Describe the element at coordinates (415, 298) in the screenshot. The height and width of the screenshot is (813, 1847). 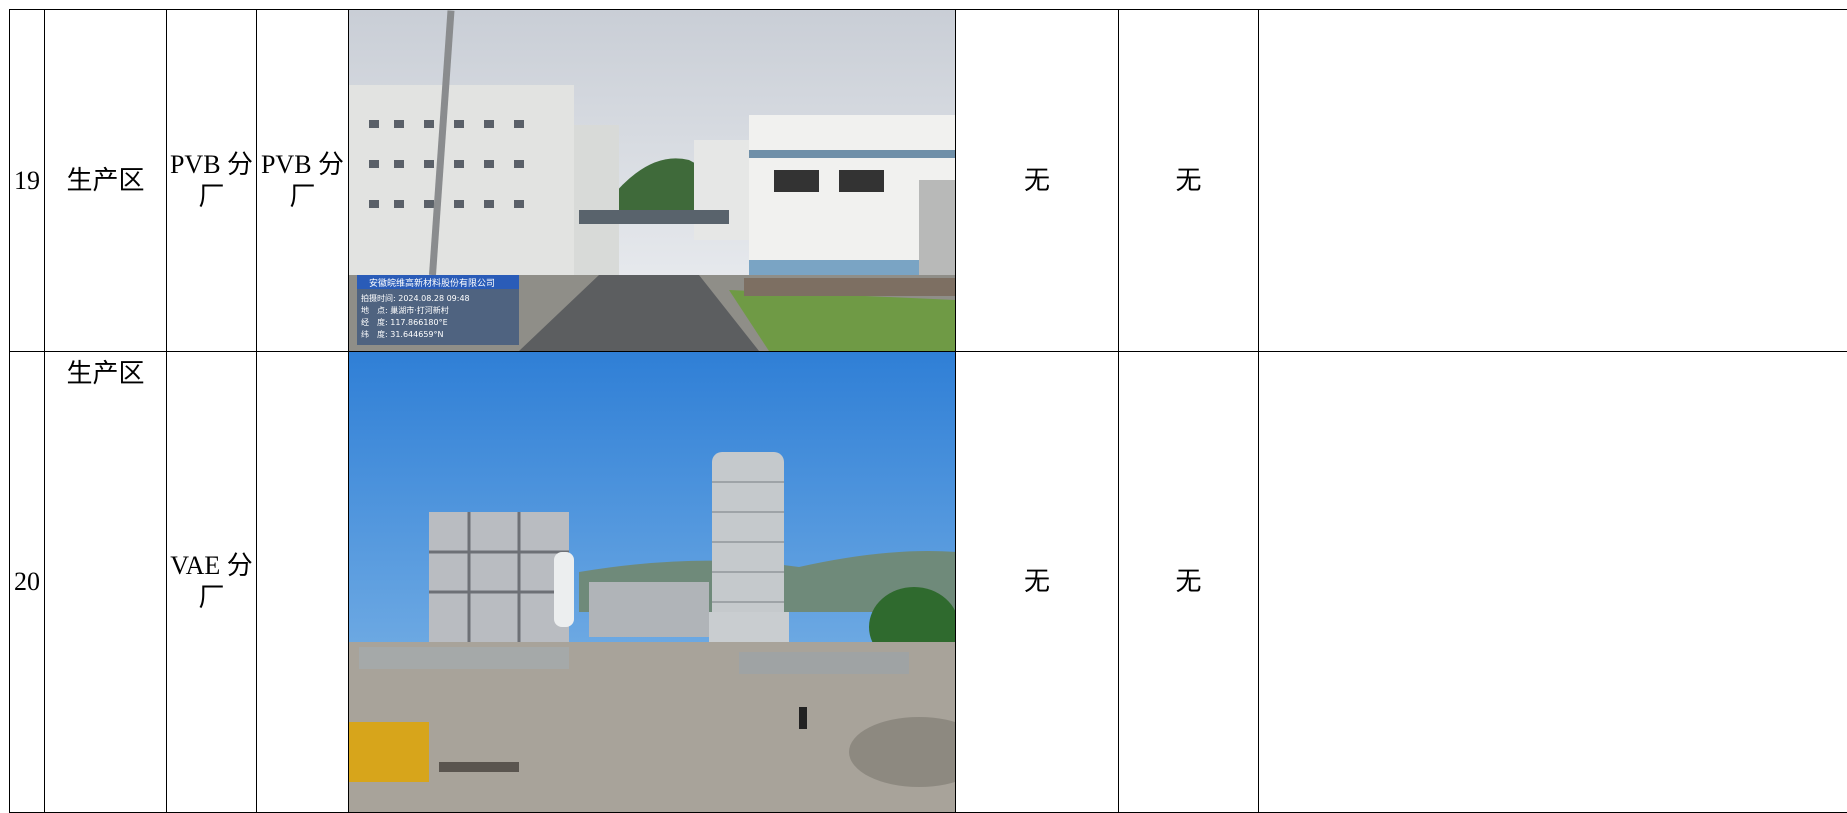
I see `photo-stamp-text: 拍摄时间: 2024.08.28 09:48` at that location.